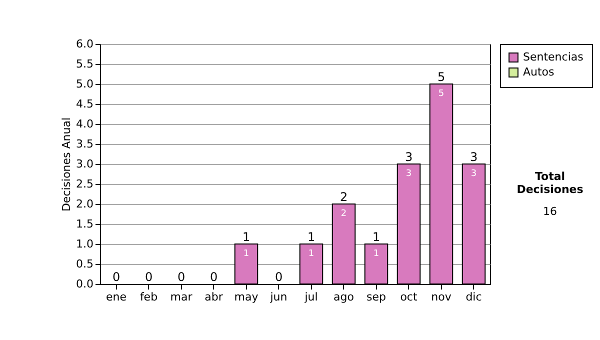 The width and height of the screenshot is (600, 340). Describe the element at coordinates (376, 297) in the screenshot. I see `x-tick-label: sep` at that location.